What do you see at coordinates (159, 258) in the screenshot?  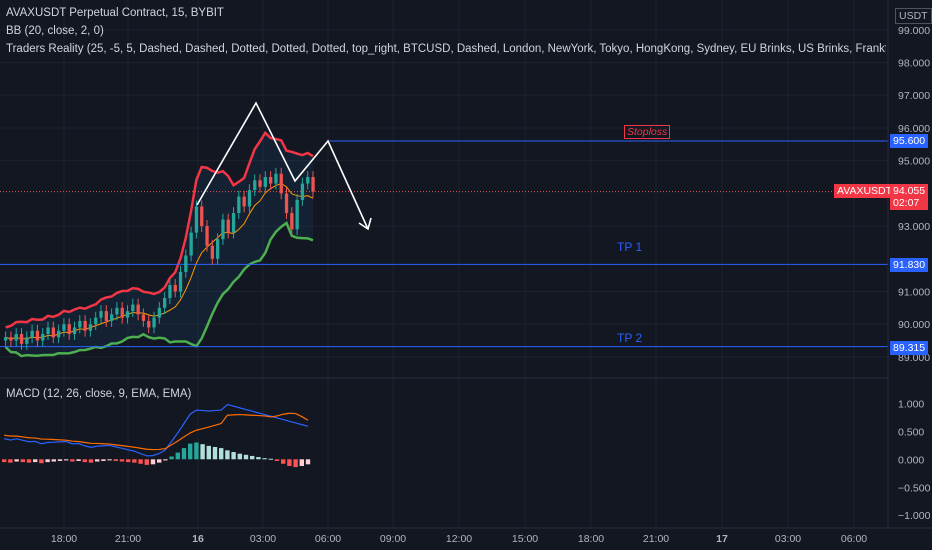 I see `candles` at bounding box center [159, 258].